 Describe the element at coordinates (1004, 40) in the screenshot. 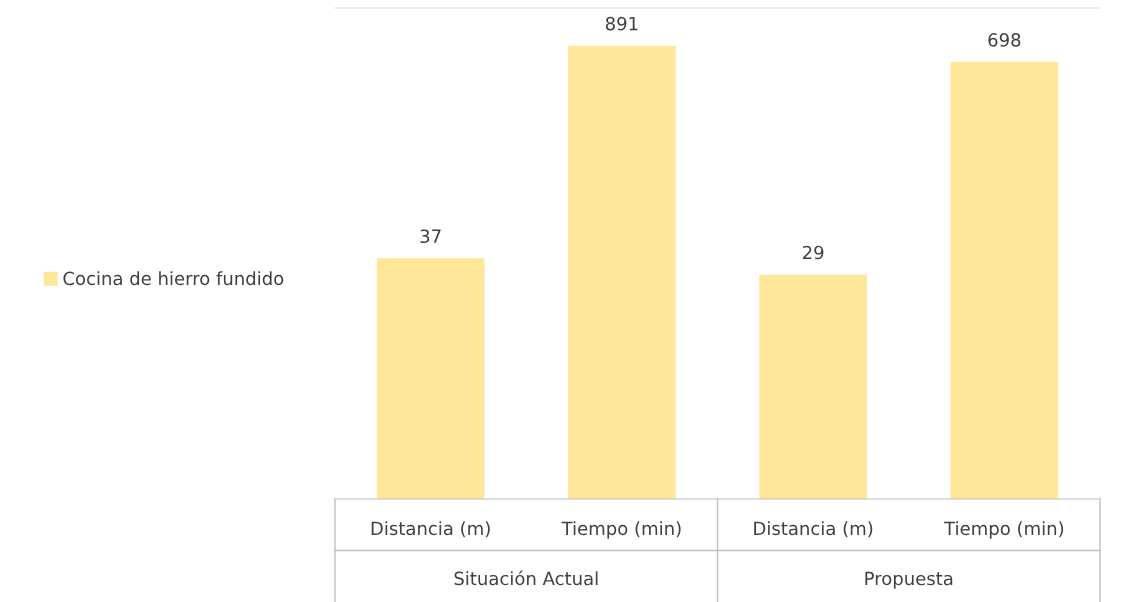

I see `data-label: 698` at that location.